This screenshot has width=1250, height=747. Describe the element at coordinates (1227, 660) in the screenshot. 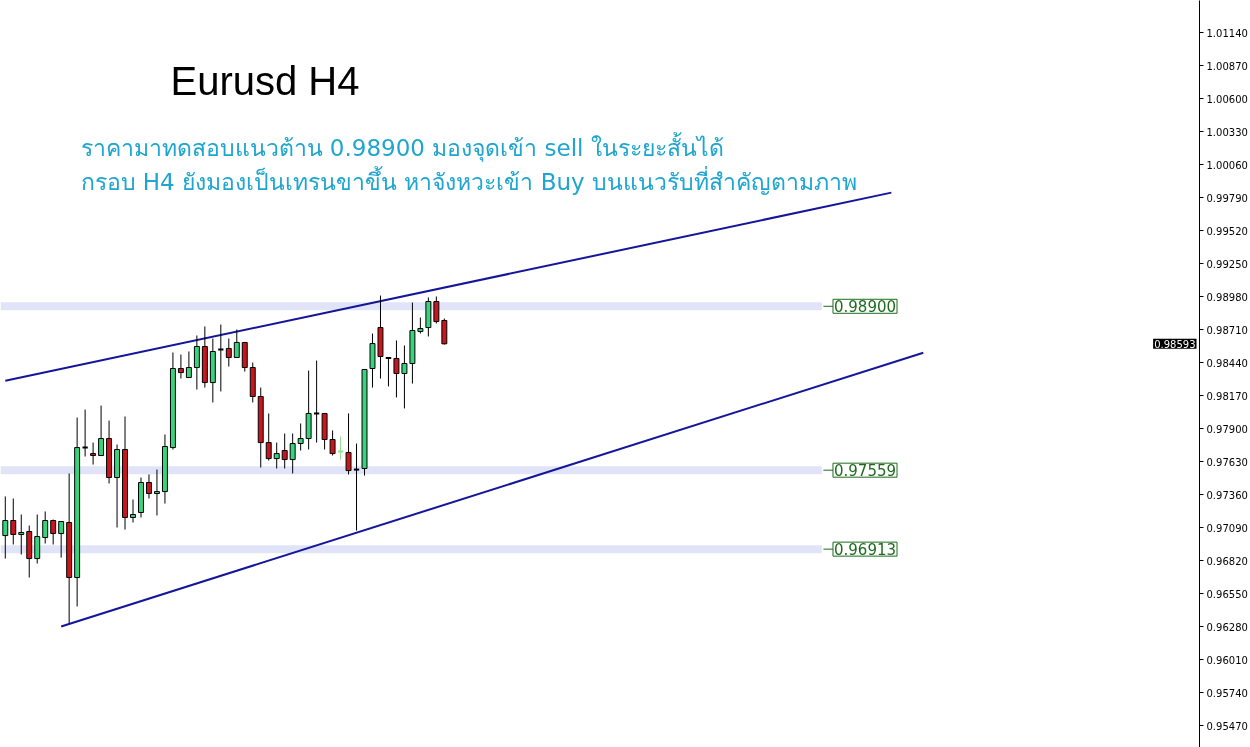

I see `y-tick-label: 0.96010` at that location.